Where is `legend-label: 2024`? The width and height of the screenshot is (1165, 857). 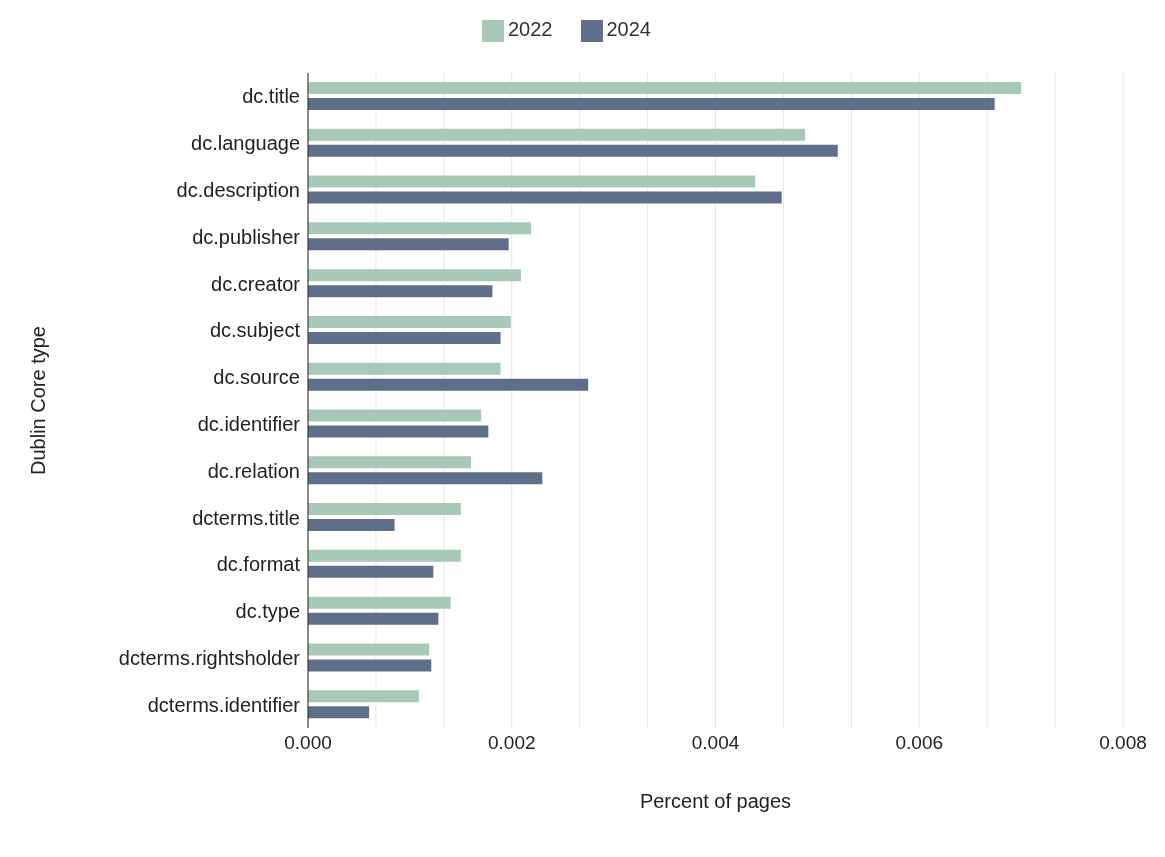
legend-label: 2024 is located at coordinates (628, 29).